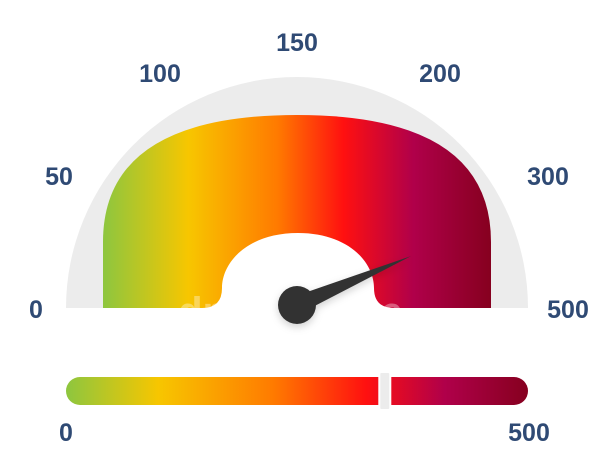 The image size is (616, 450). What do you see at coordinates (297, 305) in the screenshot?
I see `needle-pivot` at bounding box center [297, 305].